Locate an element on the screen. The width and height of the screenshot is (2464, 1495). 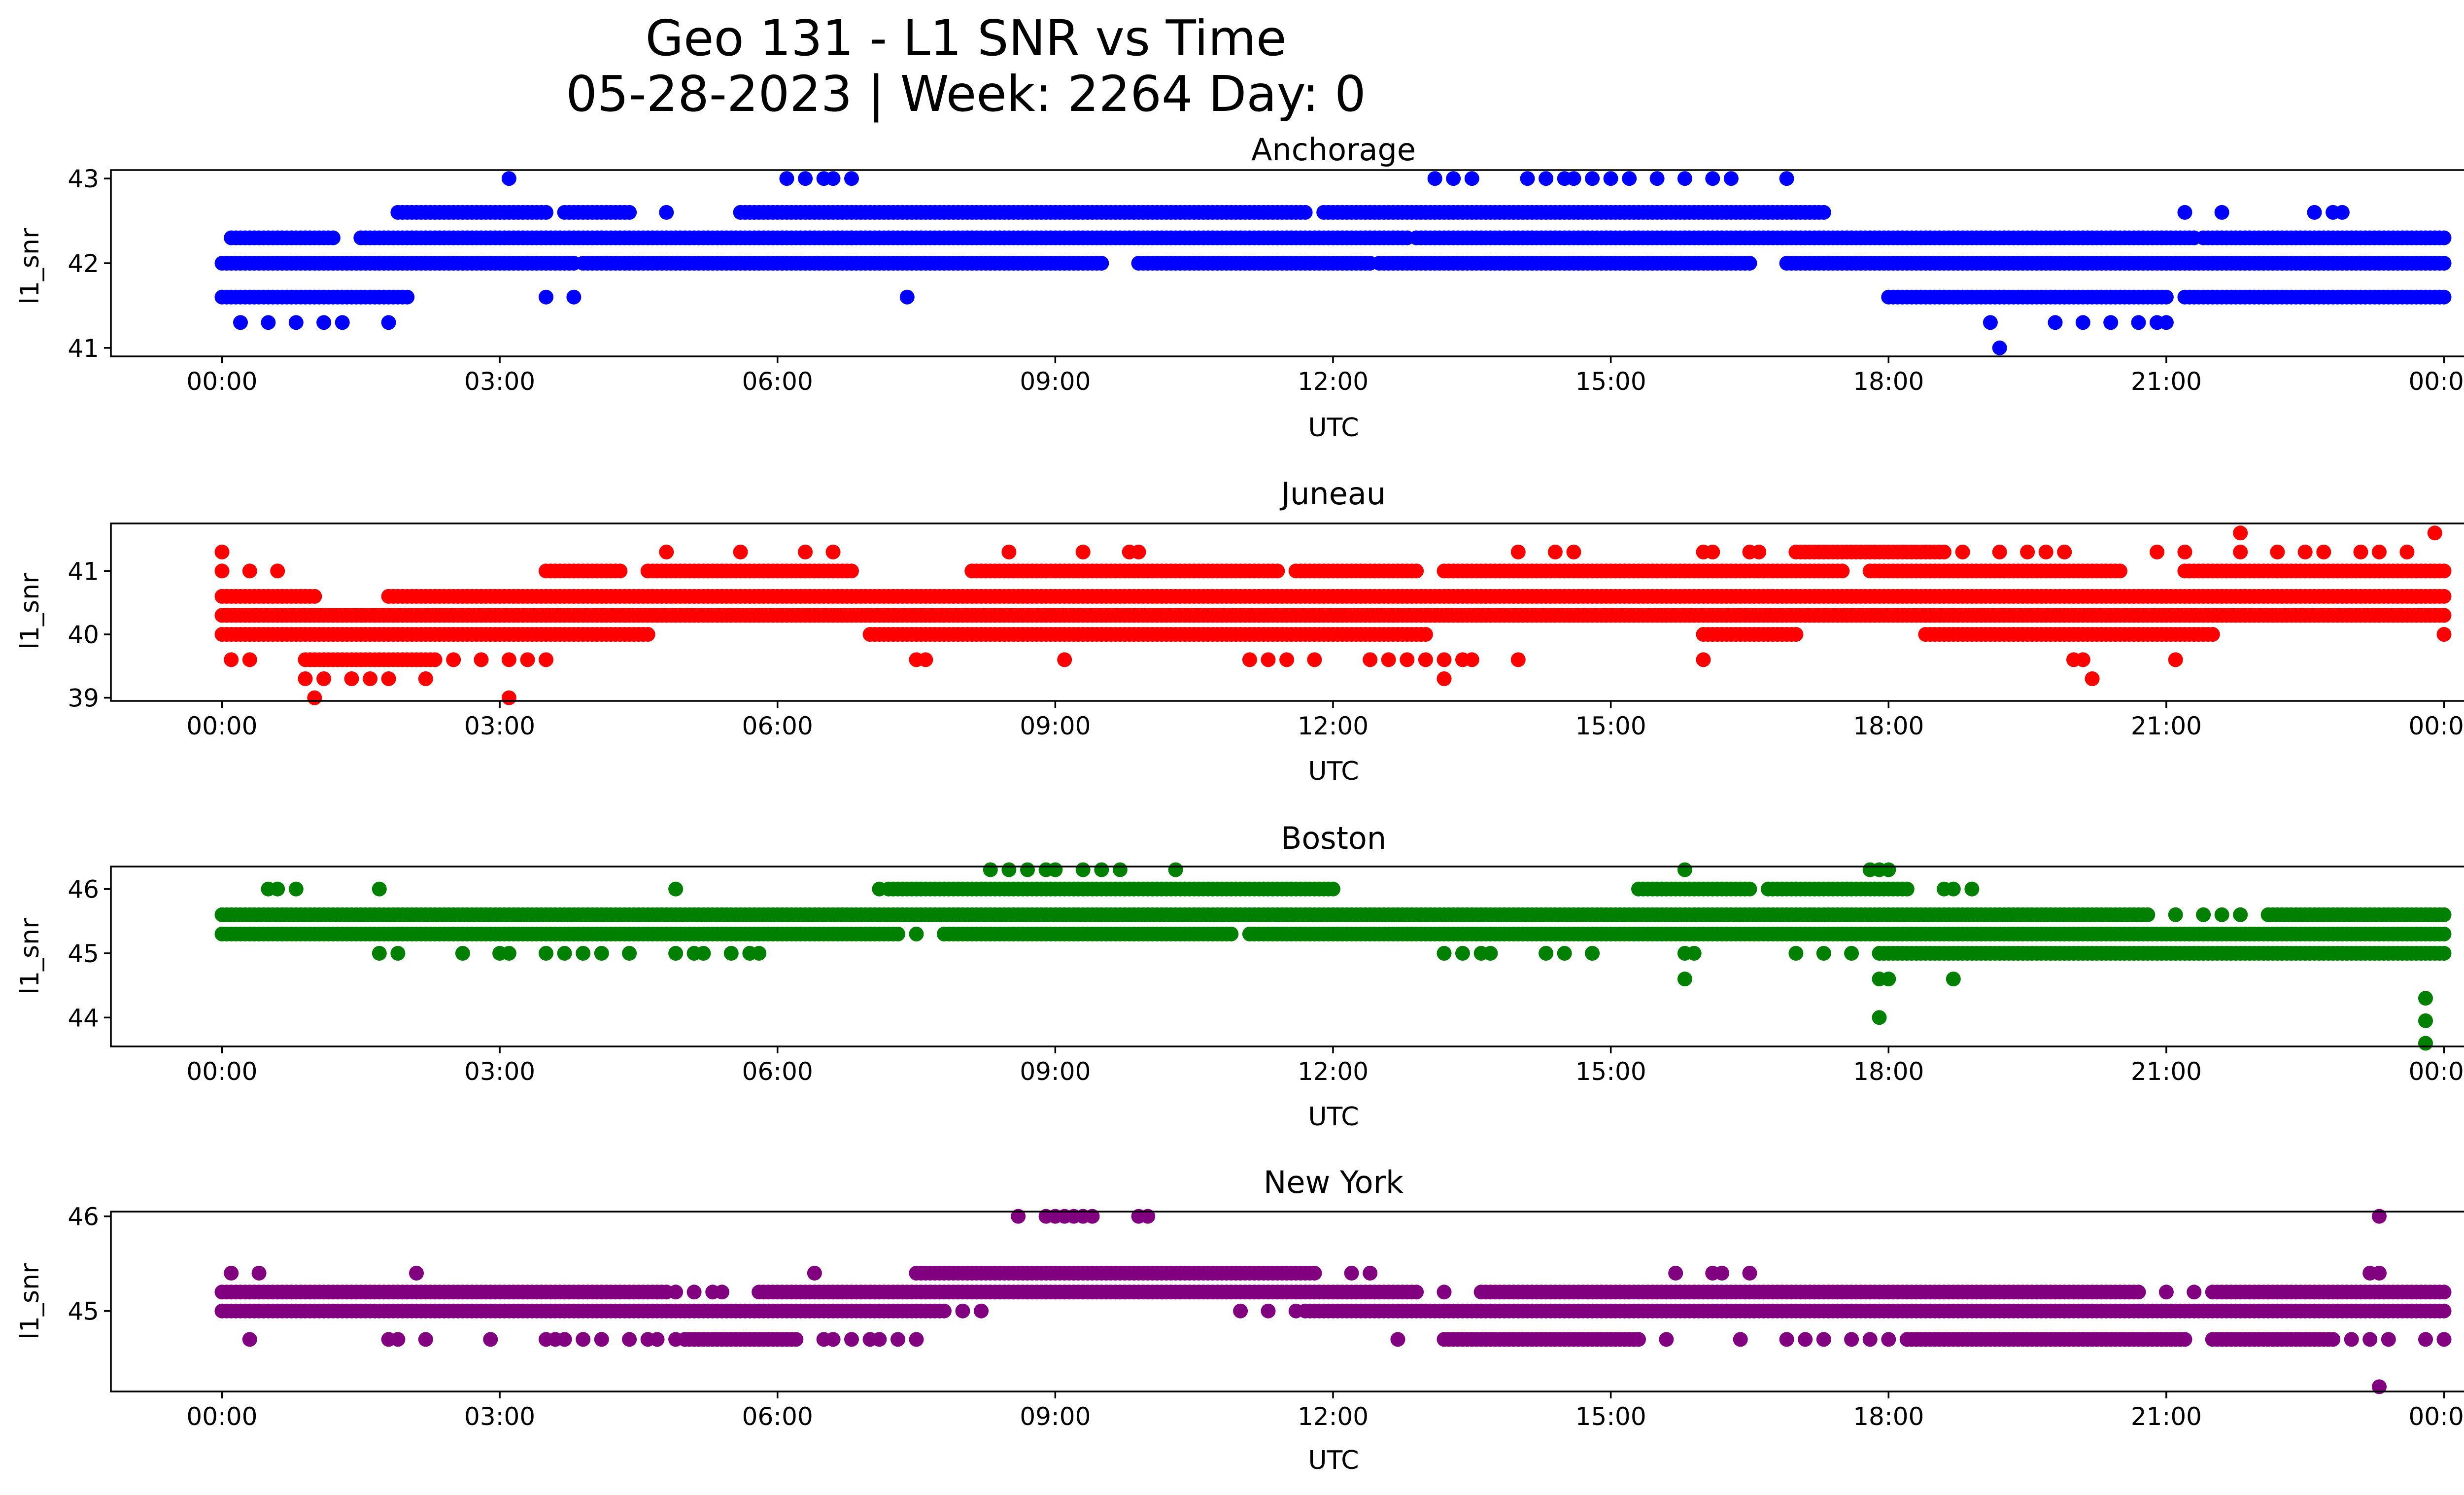
series-marks is located at coordinates (1333, 263).